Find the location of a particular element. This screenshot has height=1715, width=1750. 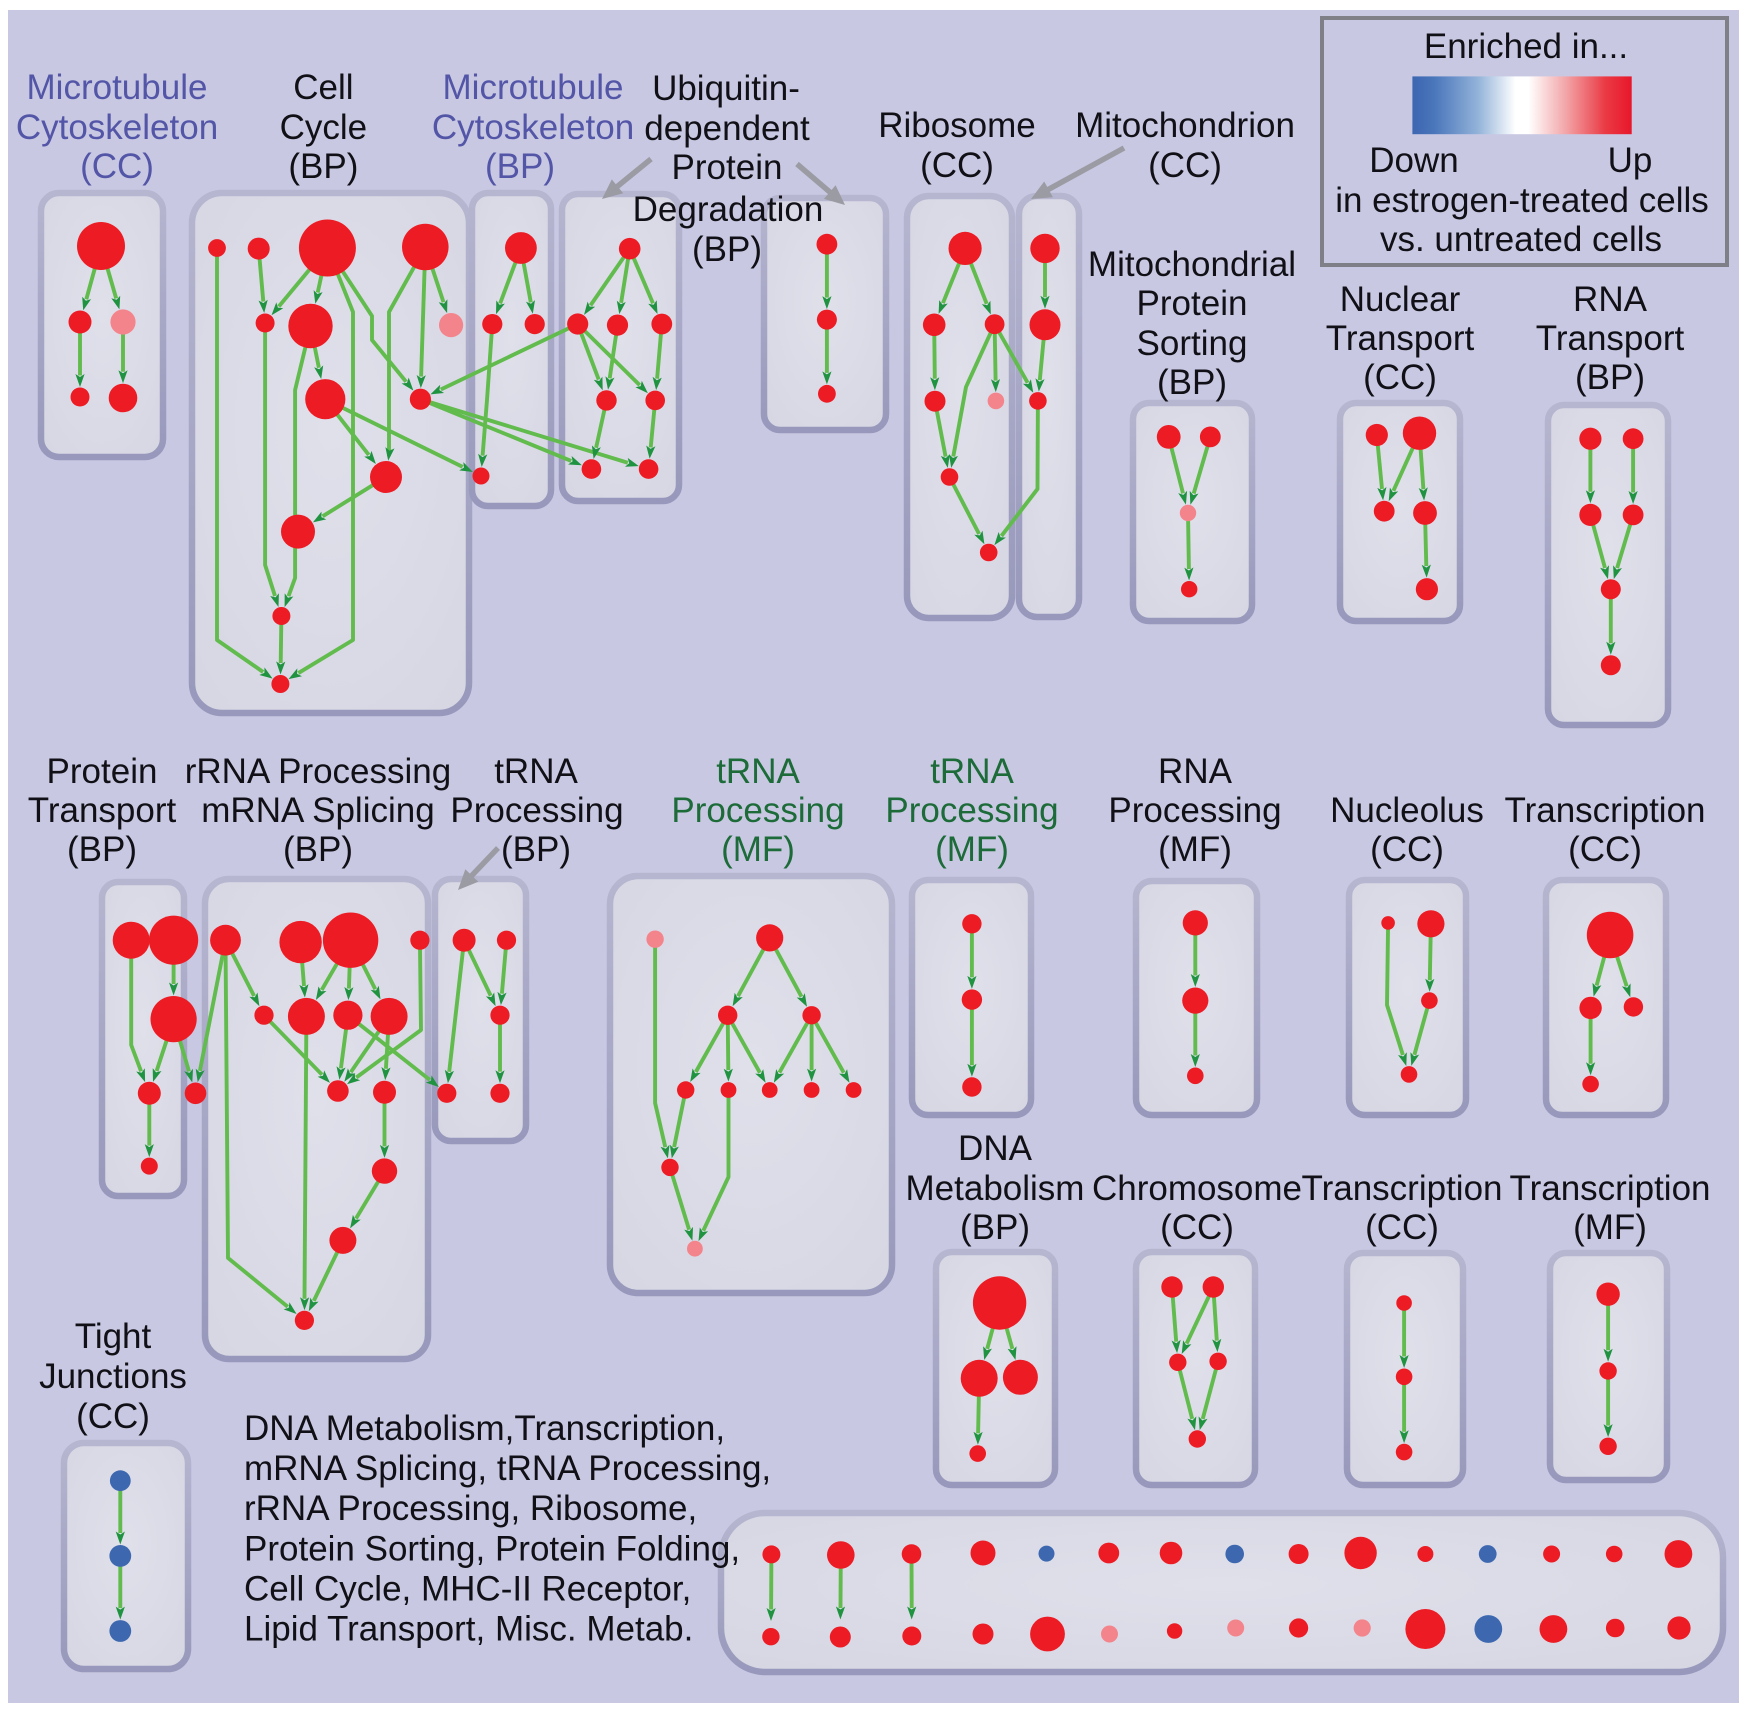

svg-text: Ubiquitin- is located at coordinates (726, 88).